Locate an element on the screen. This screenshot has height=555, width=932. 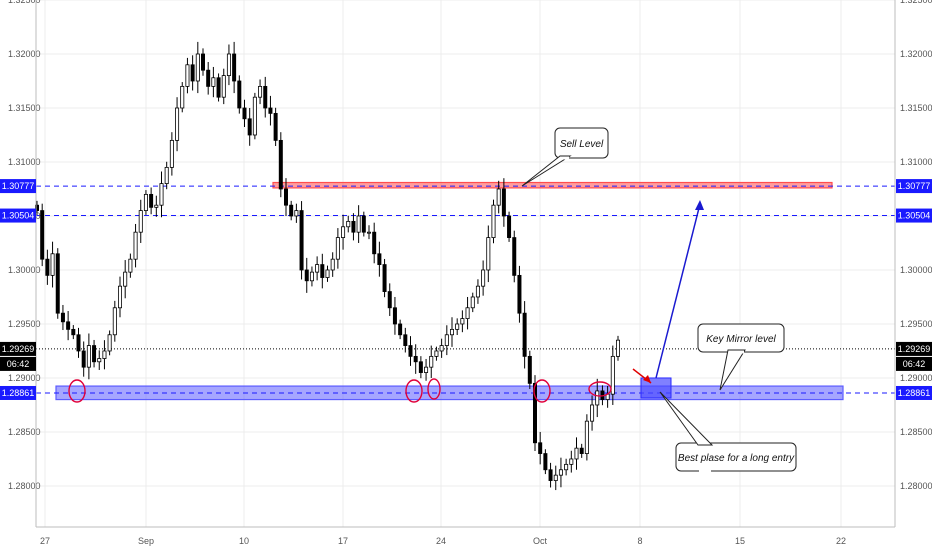
price-tick-label-right: 1.28000 is located at coordinates (916, 486).